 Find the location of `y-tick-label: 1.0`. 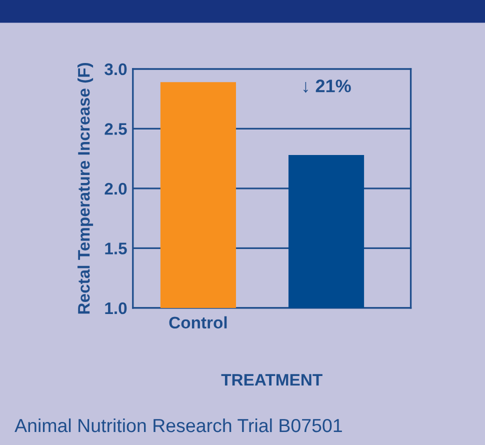

y-tick-label: 1.0 is located at coordinates (116, 308).